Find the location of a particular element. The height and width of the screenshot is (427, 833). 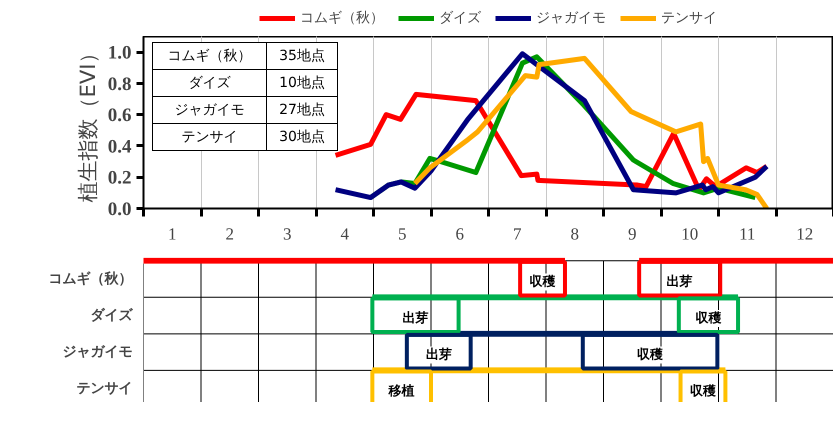

x-tick-label: 4 is located at coordinates (345, 234).